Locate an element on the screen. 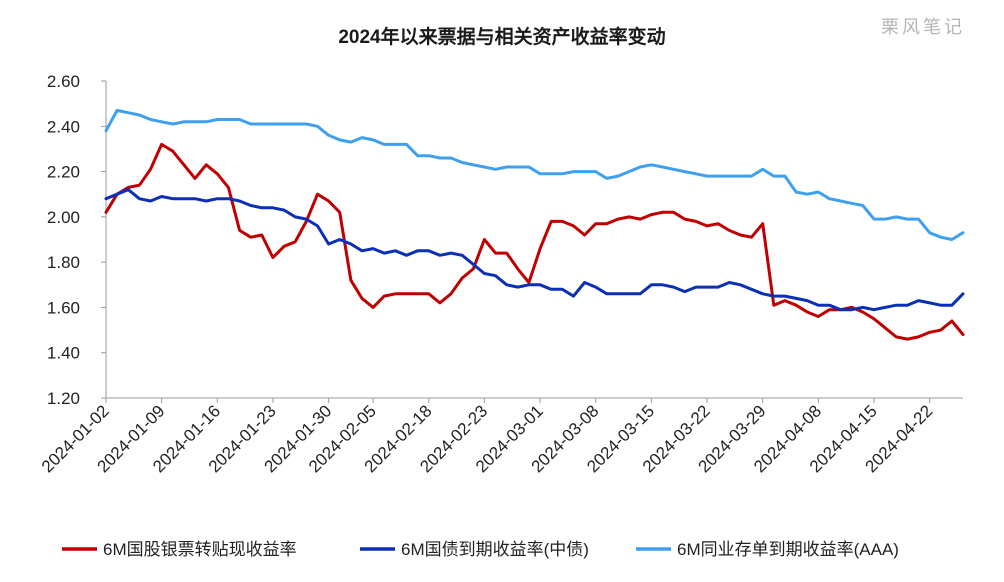  legend-label-2: 6M国债到期收益率(中债) is located at coordinates (495, 549).